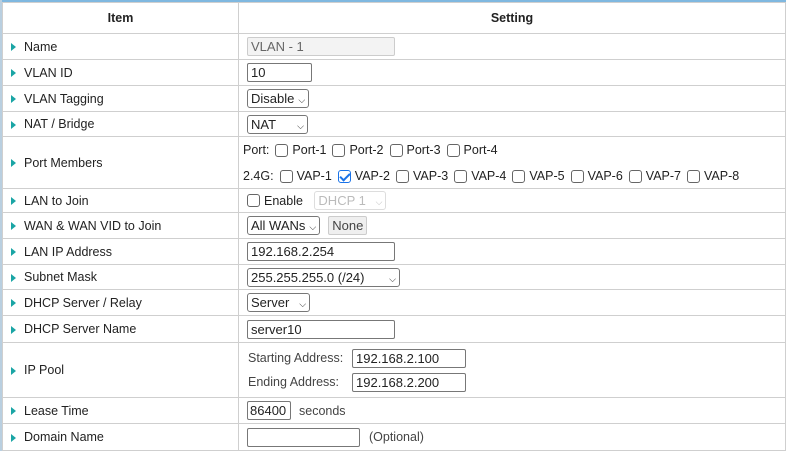 This screenshot has width=786, height=451. I want to click on domain-name-input, so click(303, 437).